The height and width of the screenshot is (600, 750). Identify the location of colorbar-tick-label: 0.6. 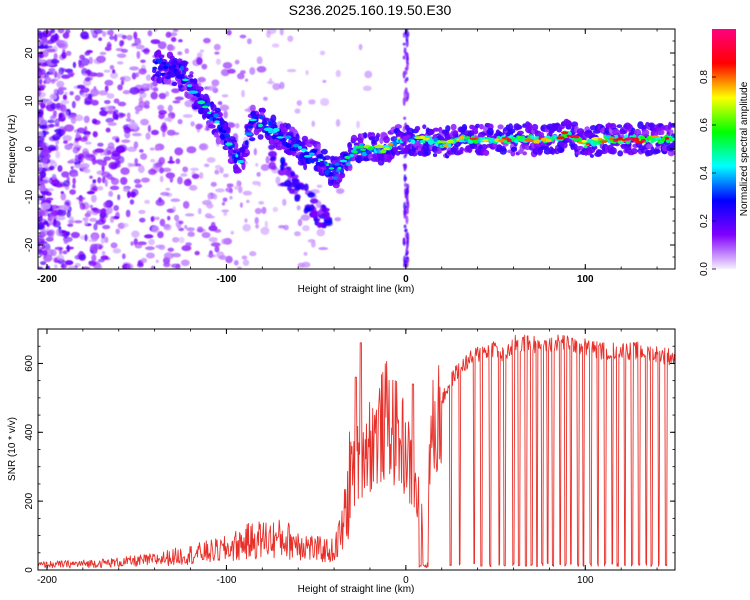
(704, 125).